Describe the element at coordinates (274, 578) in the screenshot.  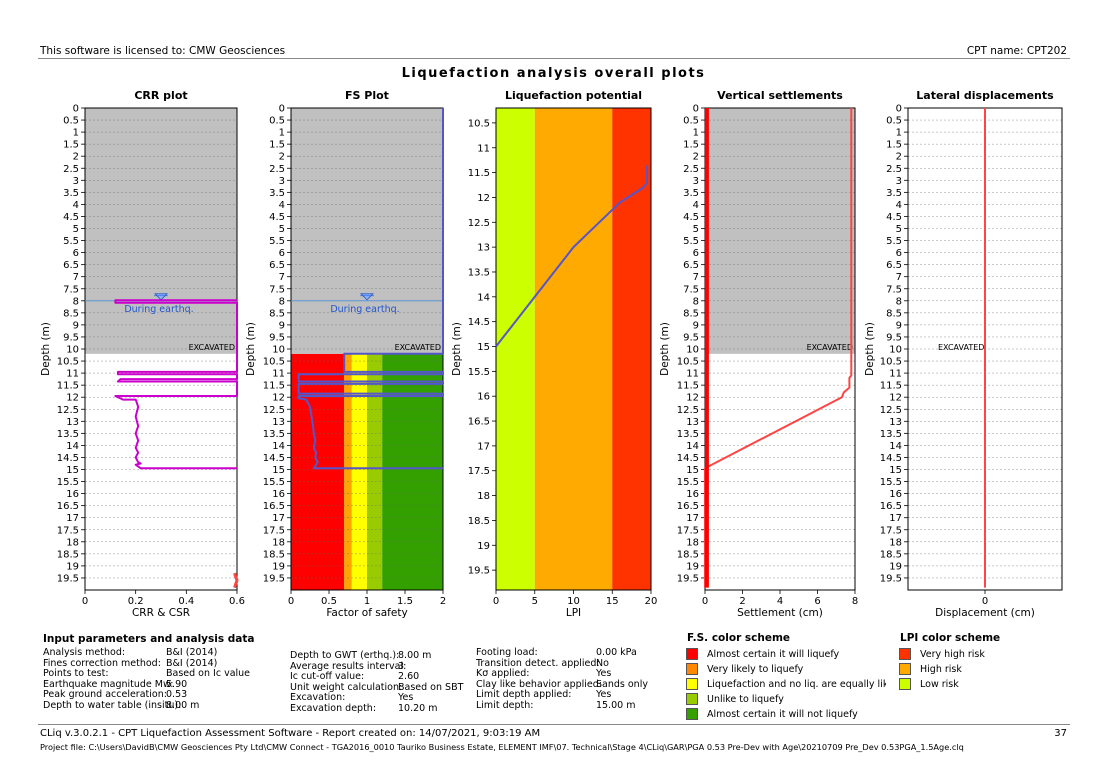
I see `y-tick-label: 19.5` at that location.